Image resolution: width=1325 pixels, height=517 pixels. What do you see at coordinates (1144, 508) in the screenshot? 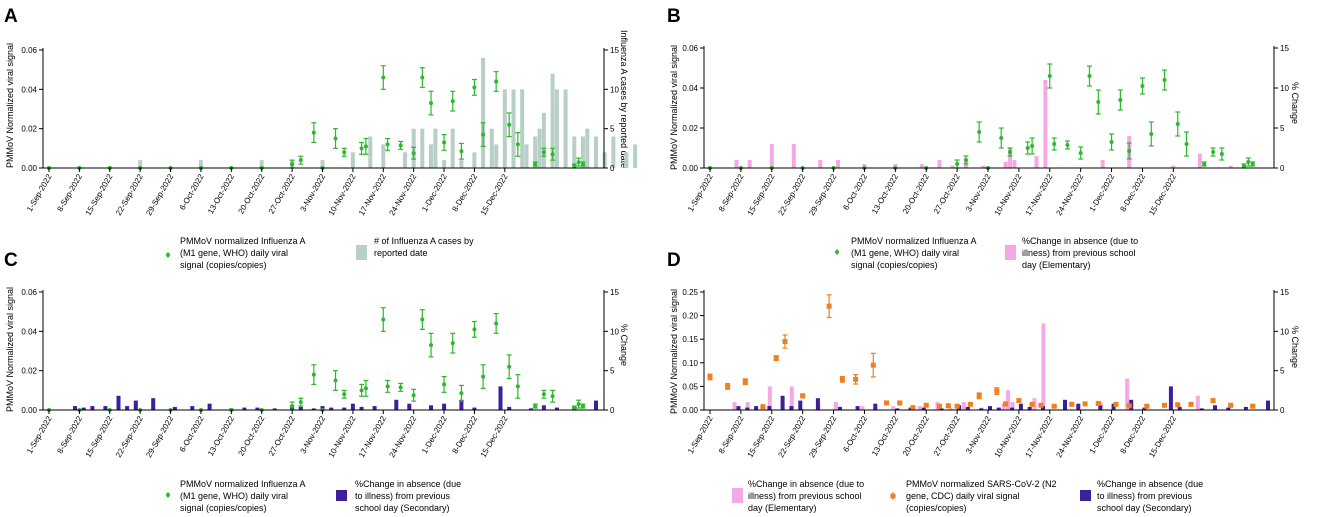
I see `legend-text-line: school day (Secondary)` at bounding box center [1144, 508].